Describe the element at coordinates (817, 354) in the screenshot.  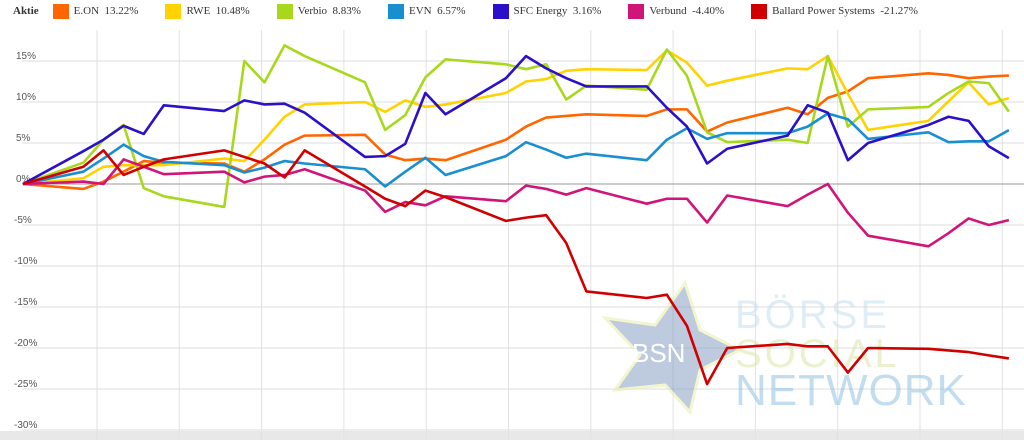
I see `watermark-line2: SOCIAL` at that location.